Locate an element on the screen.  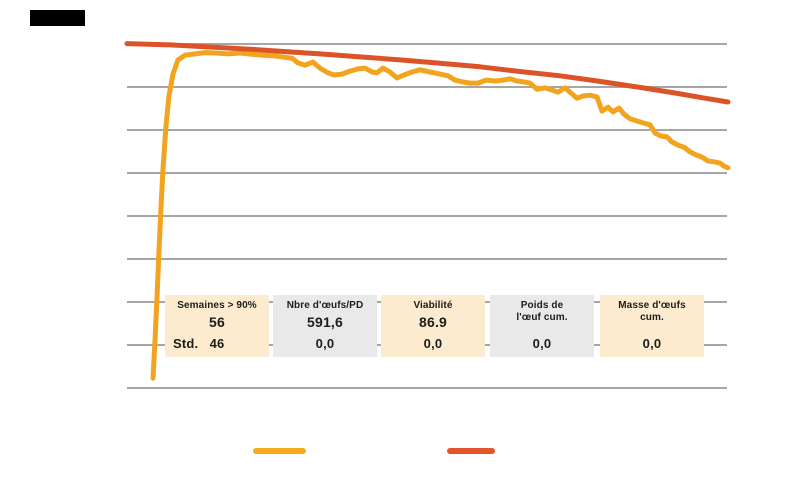
stat-box-1: Semaines > 90% 56 Std. 46 is located at coordinates (217, 326).